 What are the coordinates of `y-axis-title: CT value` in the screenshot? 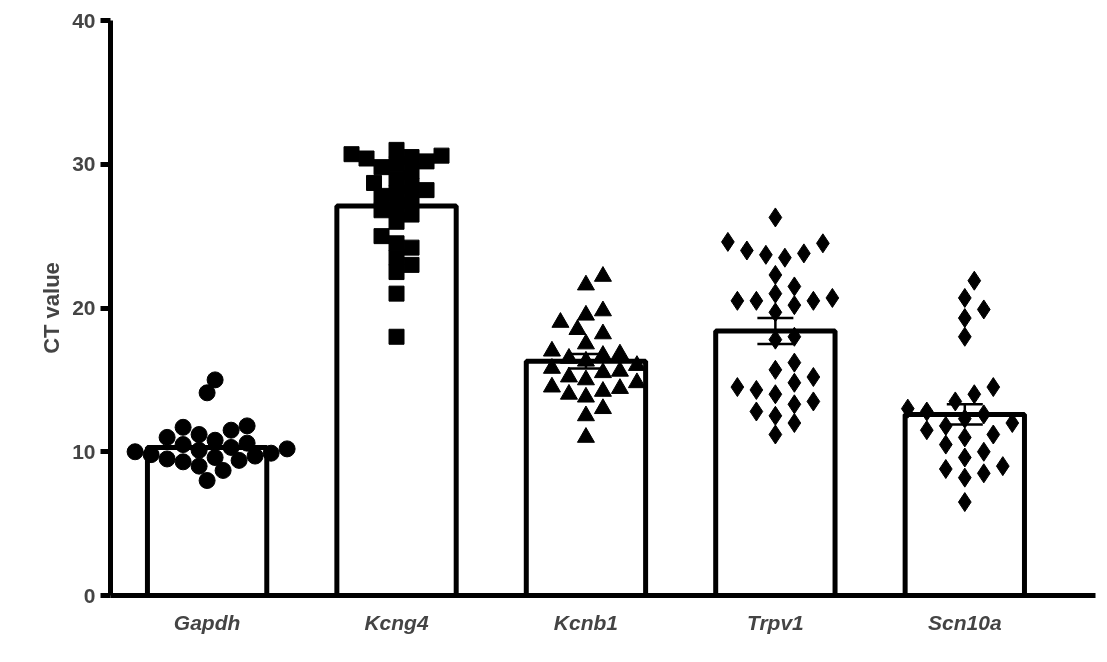 It's located at (52, 308).